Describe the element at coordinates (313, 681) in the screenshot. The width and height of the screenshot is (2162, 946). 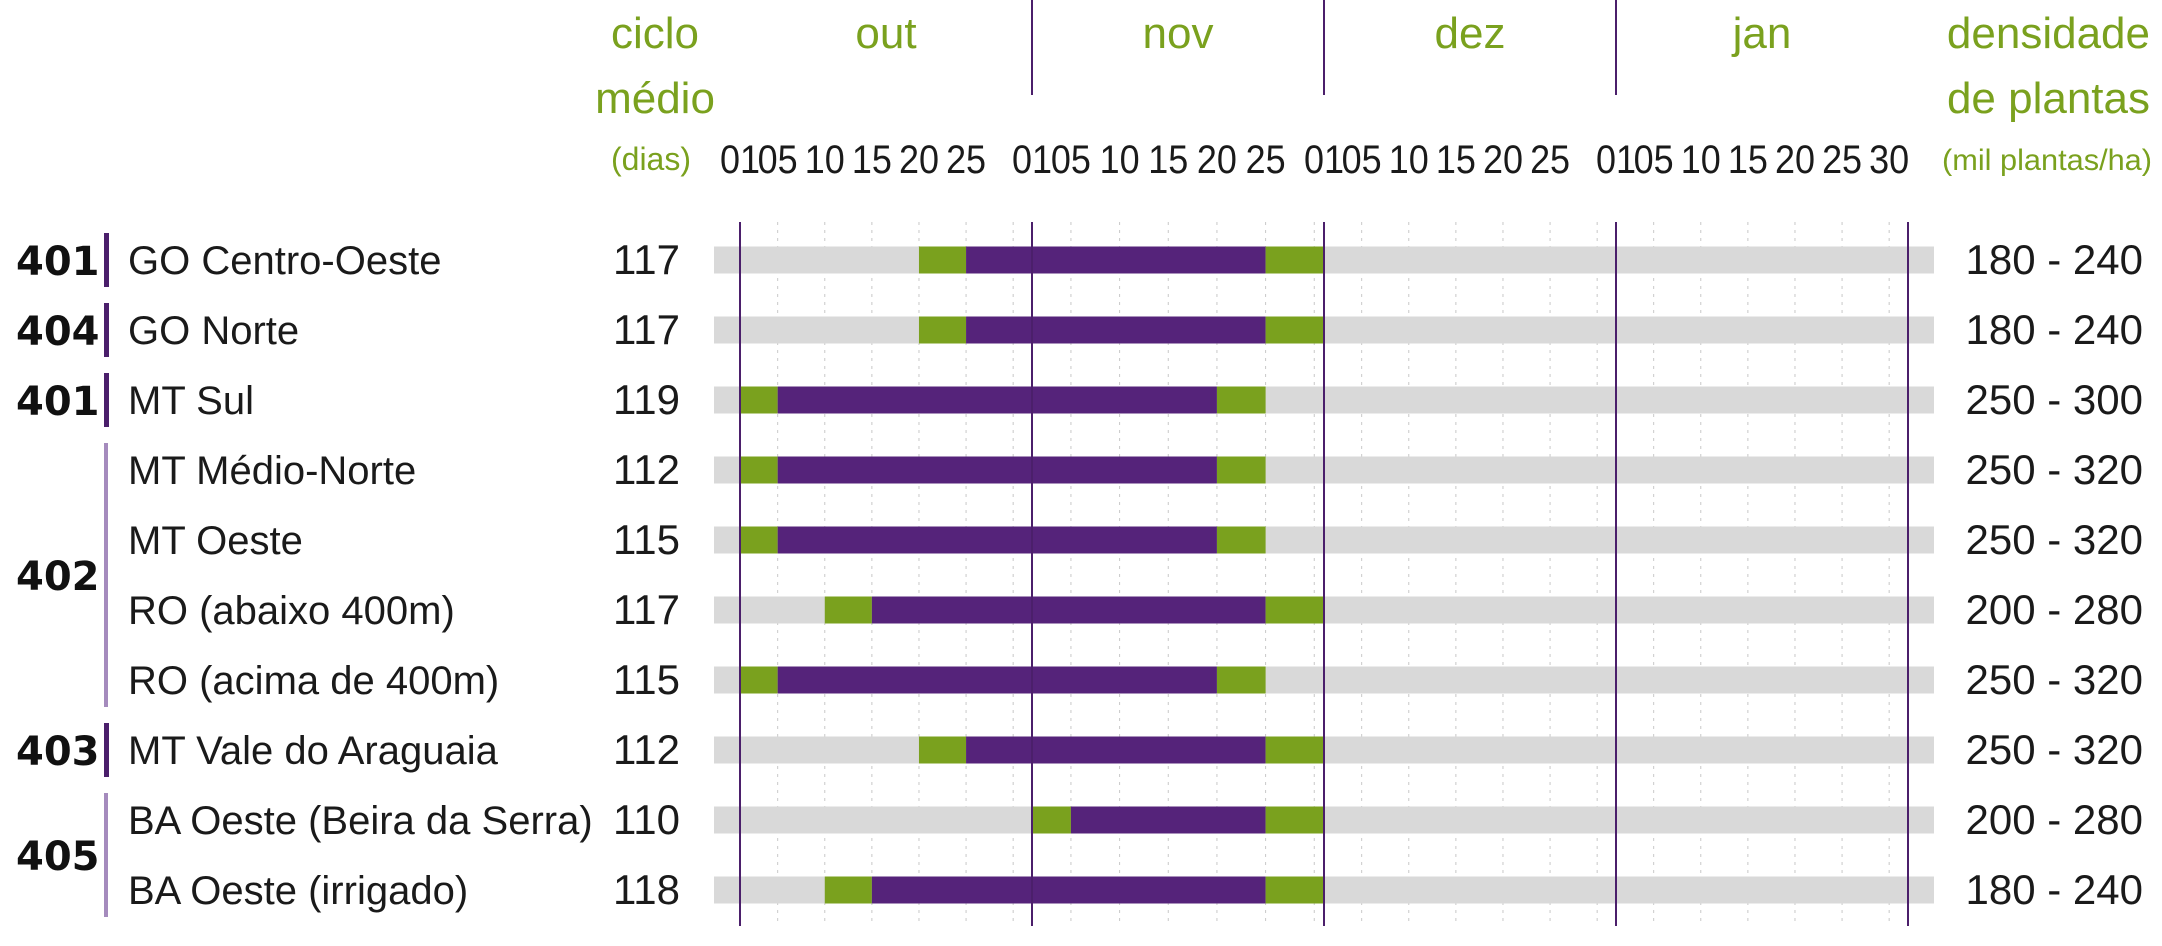
I see `row-label: RO (acima de 400m)` at that location.